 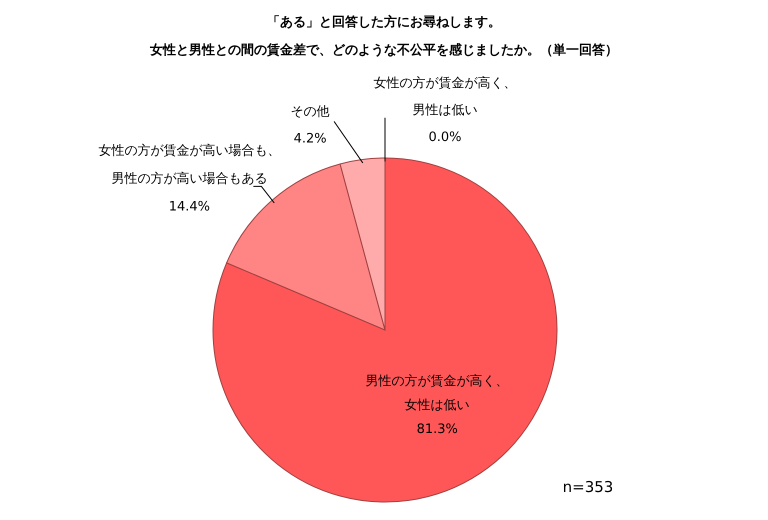 What do you see at coordinates (588, 487) in the screenshot?
I see `text: n=353` at bounding box center [588, 487].